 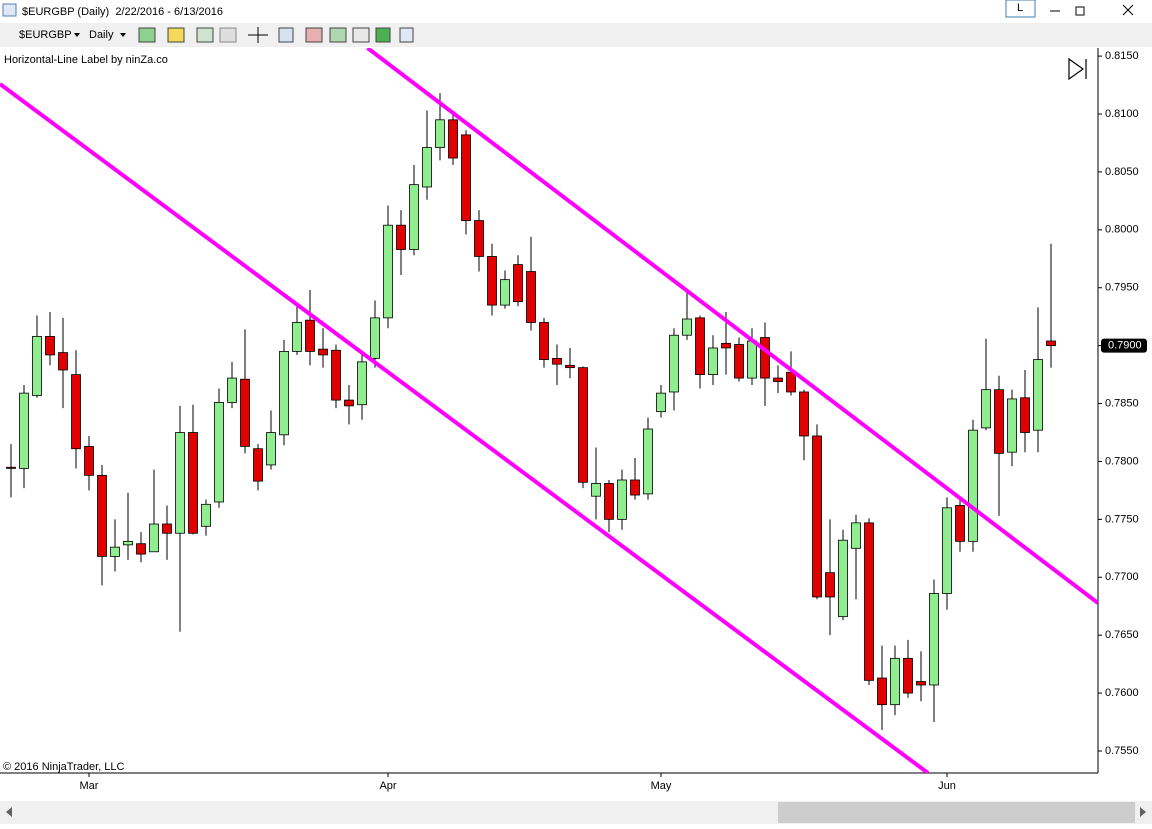 What do you see at coordinates (1122, 577) in the screenshot?
I see `y-tick-label: 0.7700` at bounding box center [1122, 577].